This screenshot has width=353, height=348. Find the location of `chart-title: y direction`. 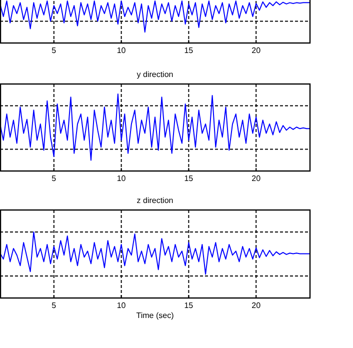

chart-title: y direction is located at coordinates (155, 74).